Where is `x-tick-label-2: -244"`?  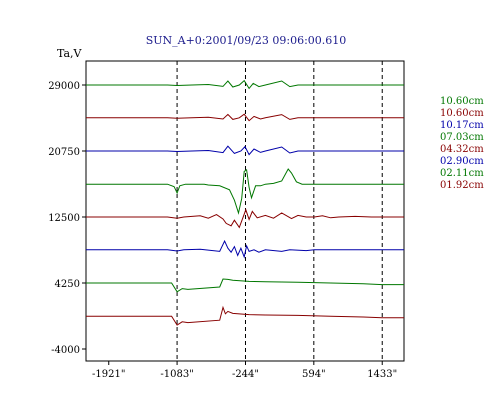 x-tick-label-2: -244" is located at coordinates (245, 374).